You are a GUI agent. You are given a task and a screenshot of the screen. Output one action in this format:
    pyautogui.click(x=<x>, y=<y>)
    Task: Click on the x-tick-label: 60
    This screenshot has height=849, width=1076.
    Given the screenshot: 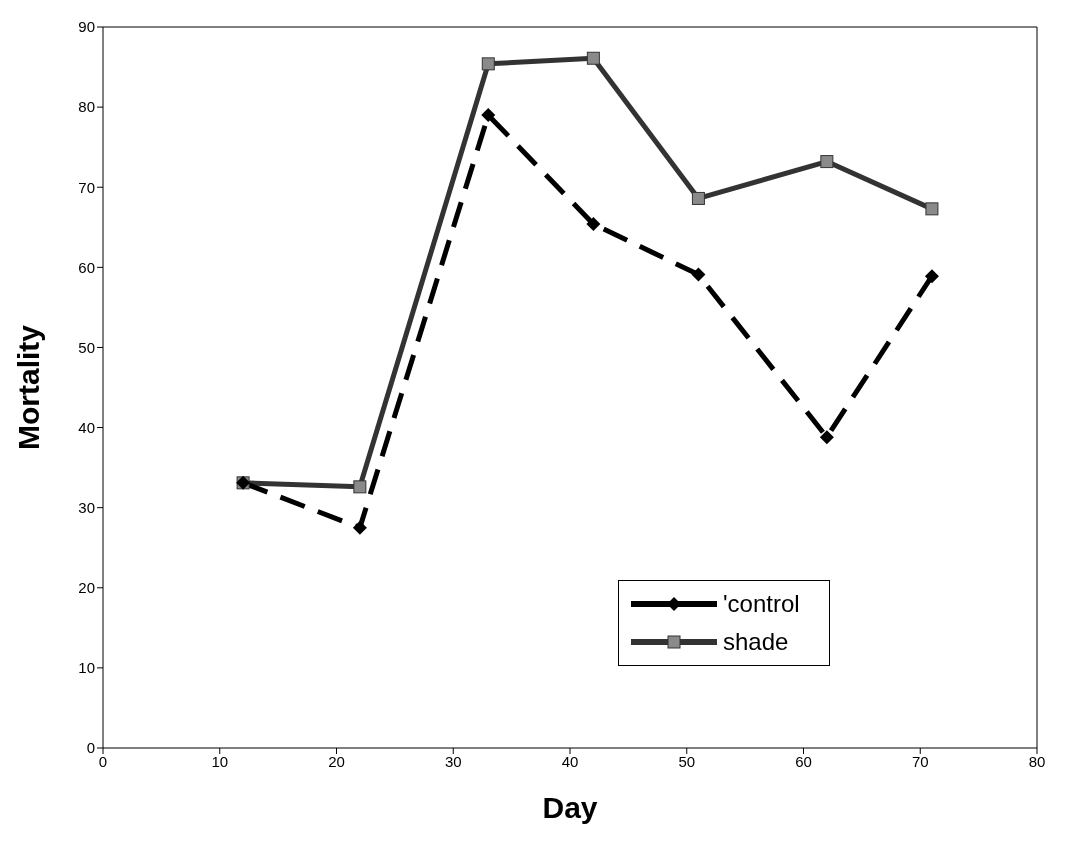 What is the action you would take?
    pyautogui.click(x=803, y=761)
    